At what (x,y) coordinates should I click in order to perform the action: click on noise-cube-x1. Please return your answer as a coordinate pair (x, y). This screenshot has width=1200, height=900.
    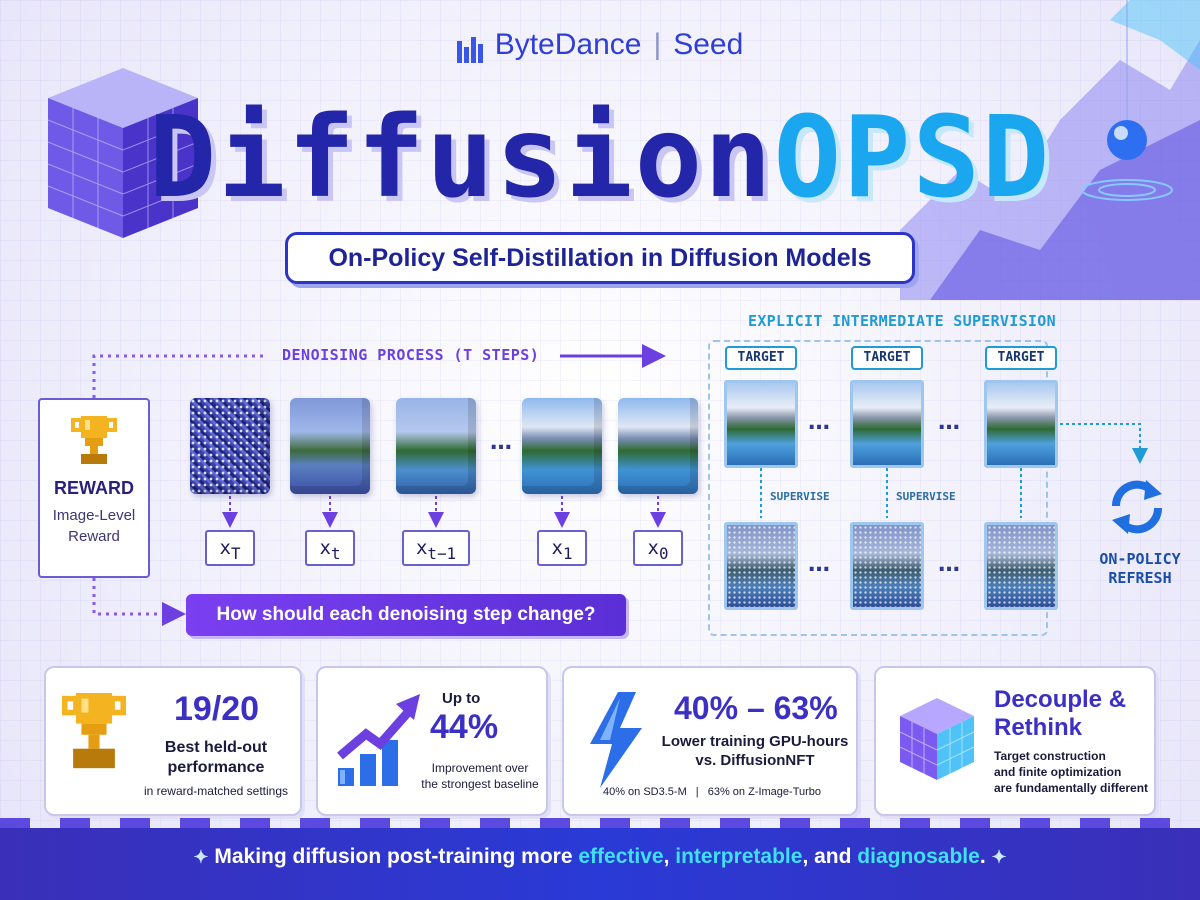
    Looking at the image, I should click on (562, 446).